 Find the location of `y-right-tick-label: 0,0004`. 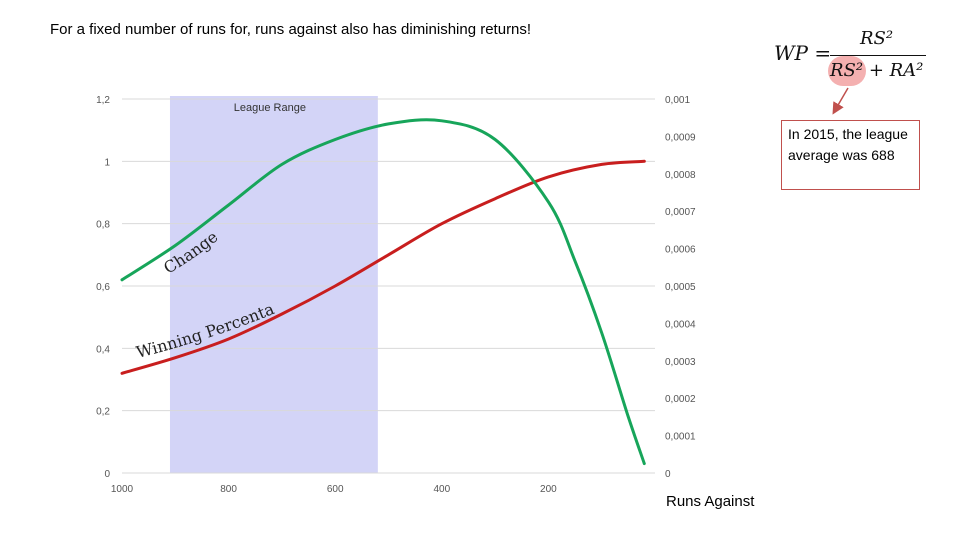

y-right-tick-label: 0,0004 is located at coordinates (680, 324).